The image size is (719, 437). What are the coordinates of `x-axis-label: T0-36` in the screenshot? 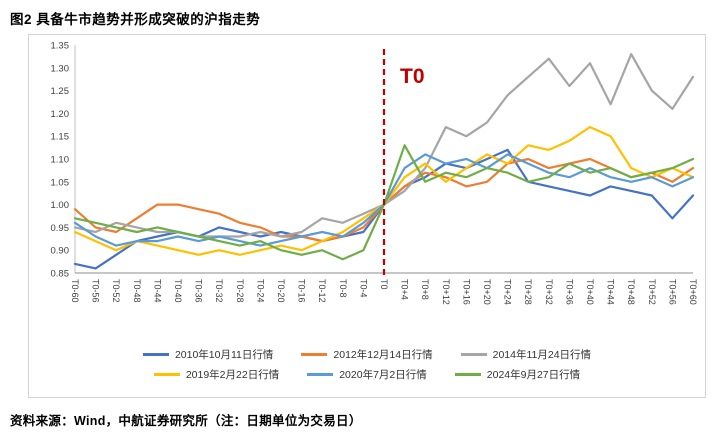 It's located at (199, 291).